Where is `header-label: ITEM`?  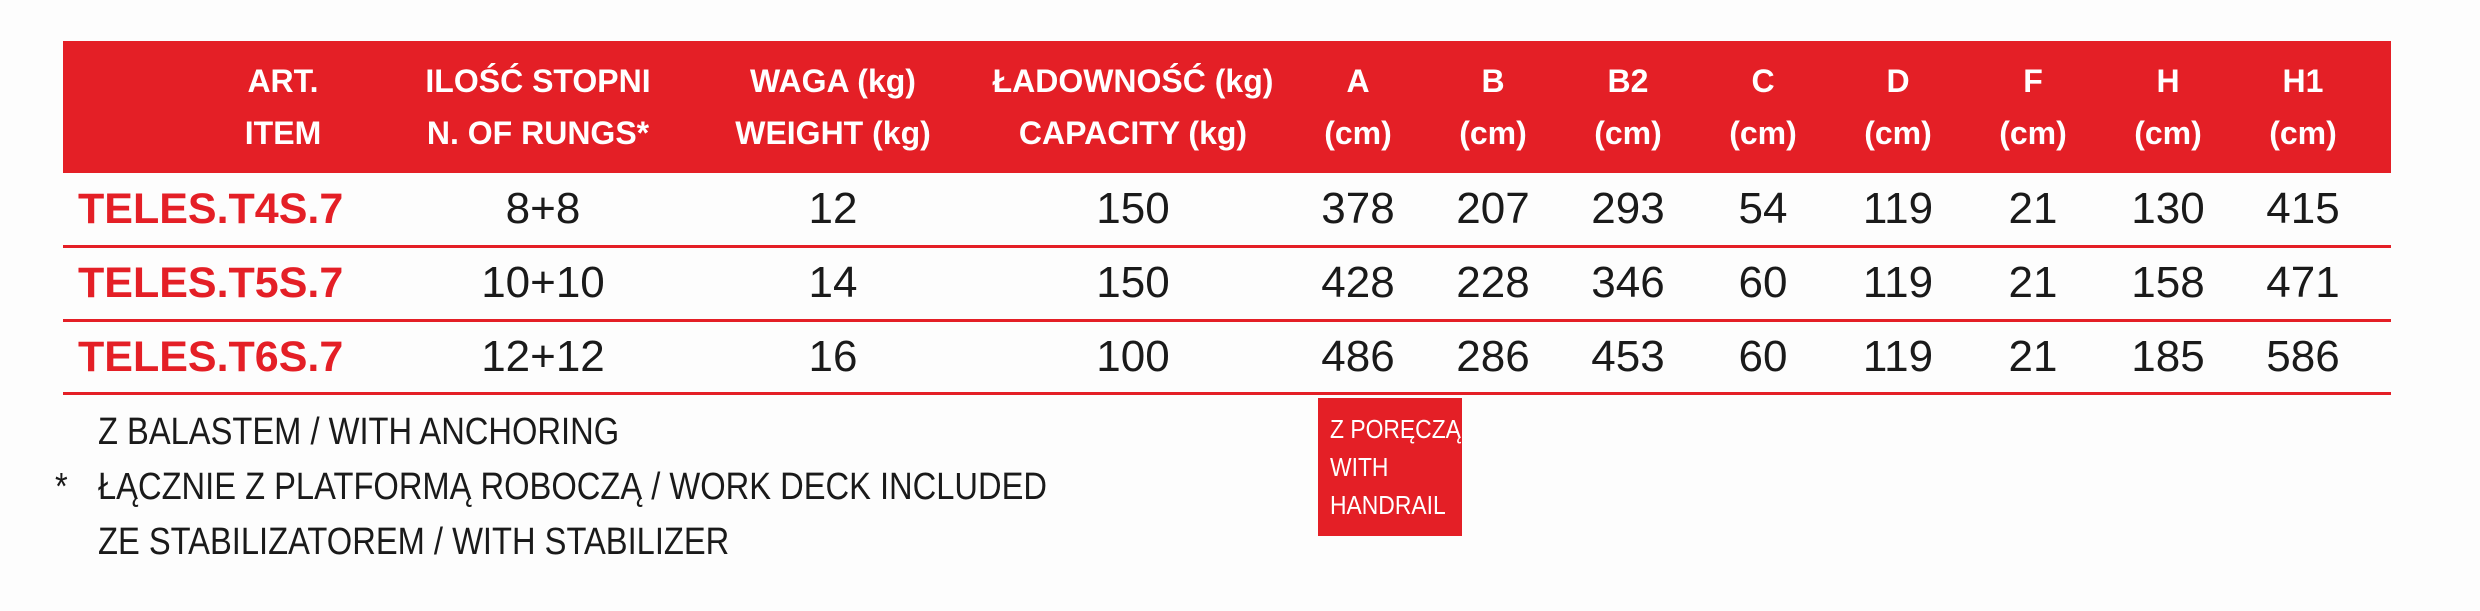 header-label: ITEM is located at coordinates (283, 133).